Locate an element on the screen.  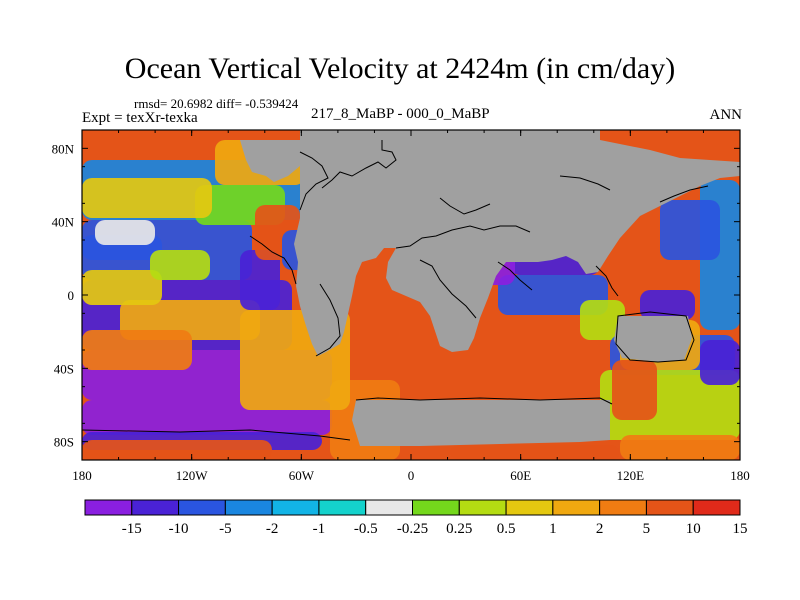
colorbar-label: -15 is located at coordinates (132, 529).